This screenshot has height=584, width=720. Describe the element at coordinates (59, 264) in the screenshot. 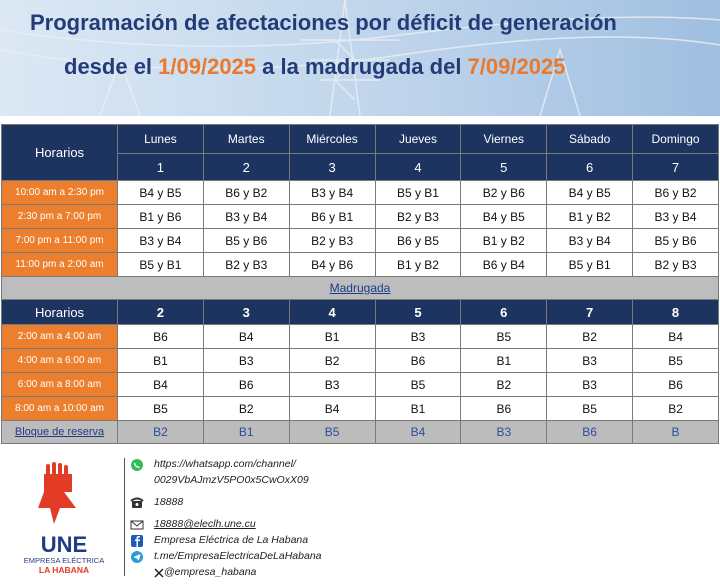

I see `time-slot: 11:00 pm a 2:00 am` at that location.